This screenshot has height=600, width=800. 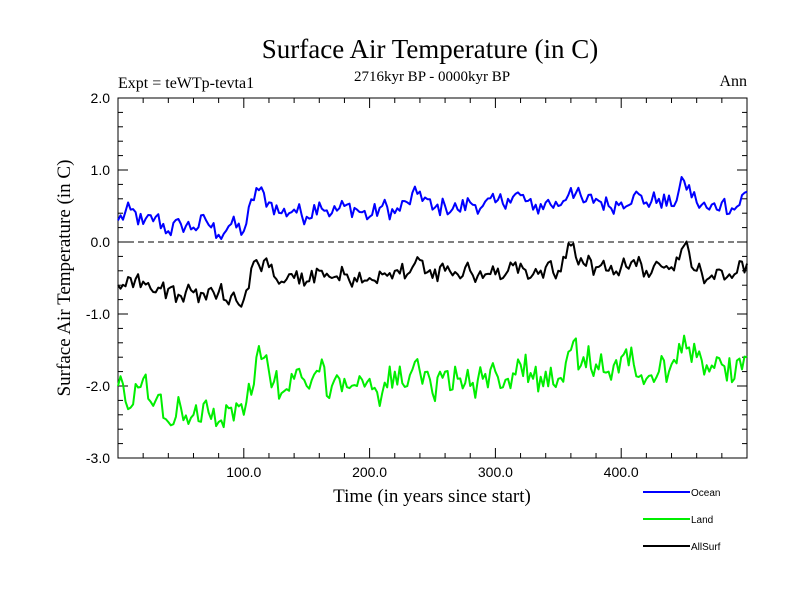 What do you see at coordinates (702, 520) in the screenshot?
I see `legend-label-land: Land` at bounding box center [702, 520].